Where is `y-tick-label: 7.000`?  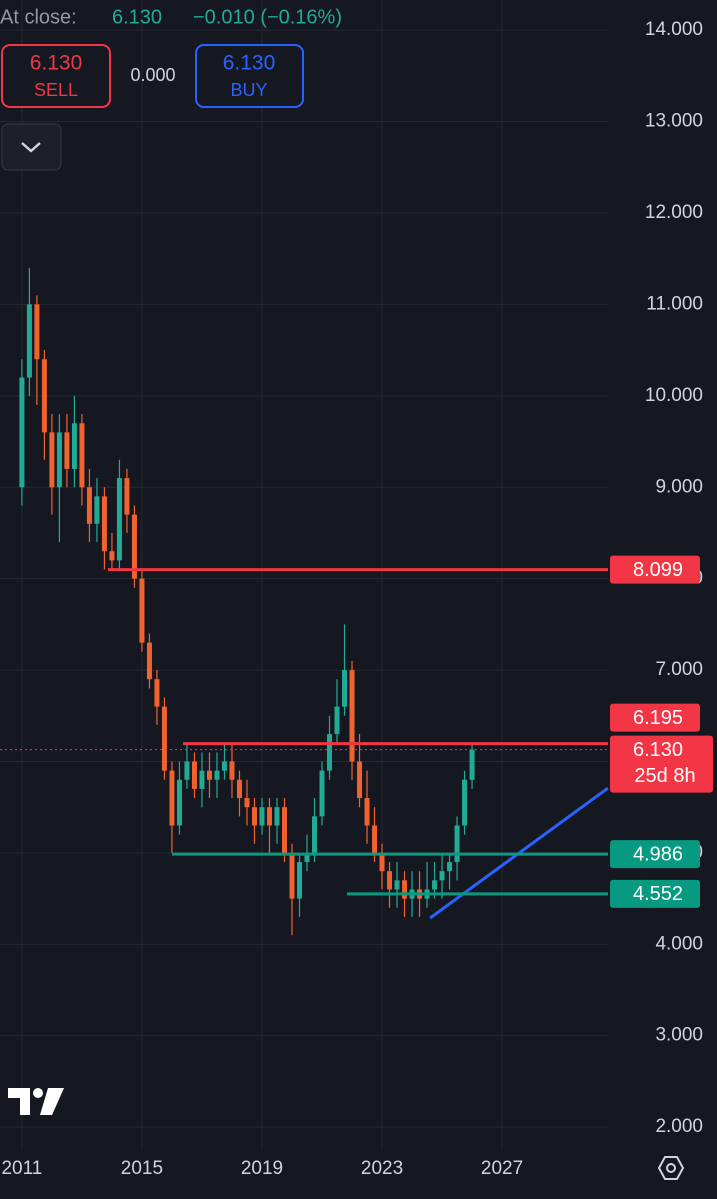
y-tick-label: 7.000 is located at coordinates (679, 669).